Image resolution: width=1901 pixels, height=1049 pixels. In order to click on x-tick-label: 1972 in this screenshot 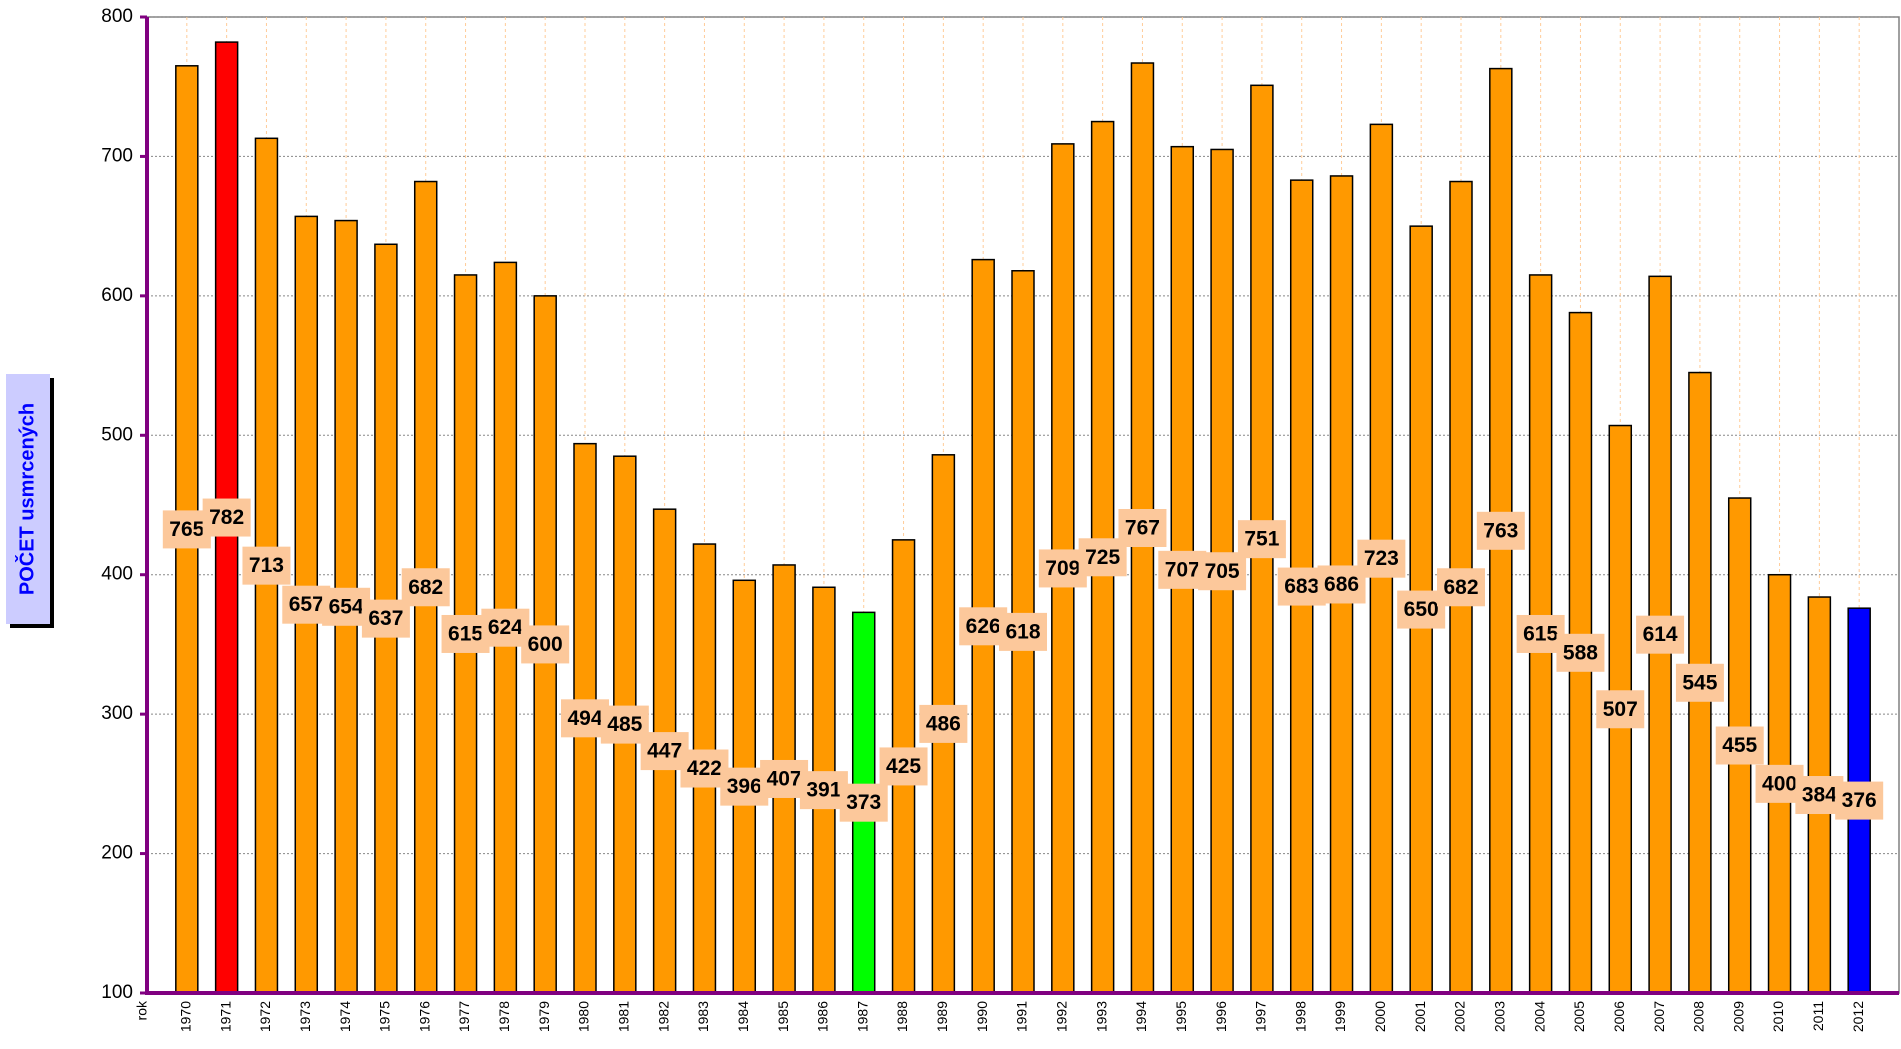, I will do `click(265, 1016)`.